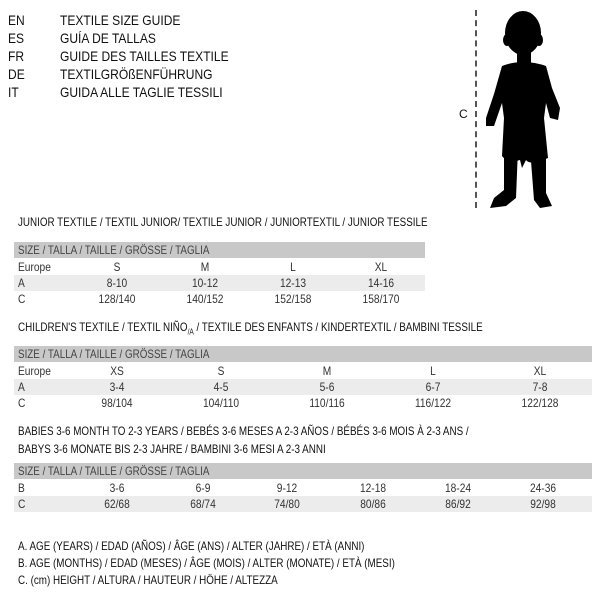  What do you see at coordinates (433, 403) in the screenshot?
I see `table-cell: 116/122` at bounding box center [433, 403].